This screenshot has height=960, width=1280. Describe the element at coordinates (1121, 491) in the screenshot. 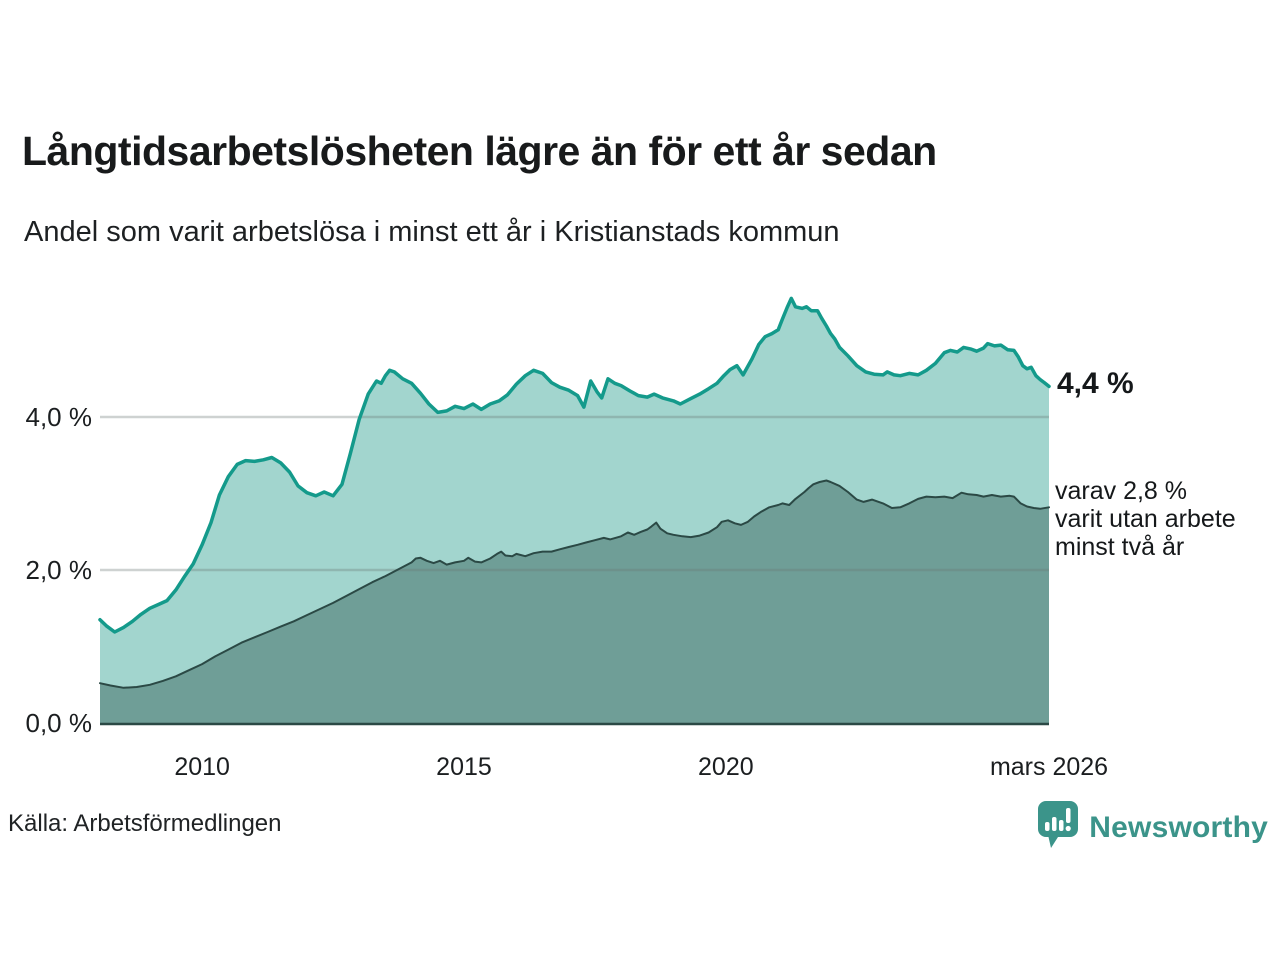

I see `annotation-line-1: varav 2,8 %` at that location.